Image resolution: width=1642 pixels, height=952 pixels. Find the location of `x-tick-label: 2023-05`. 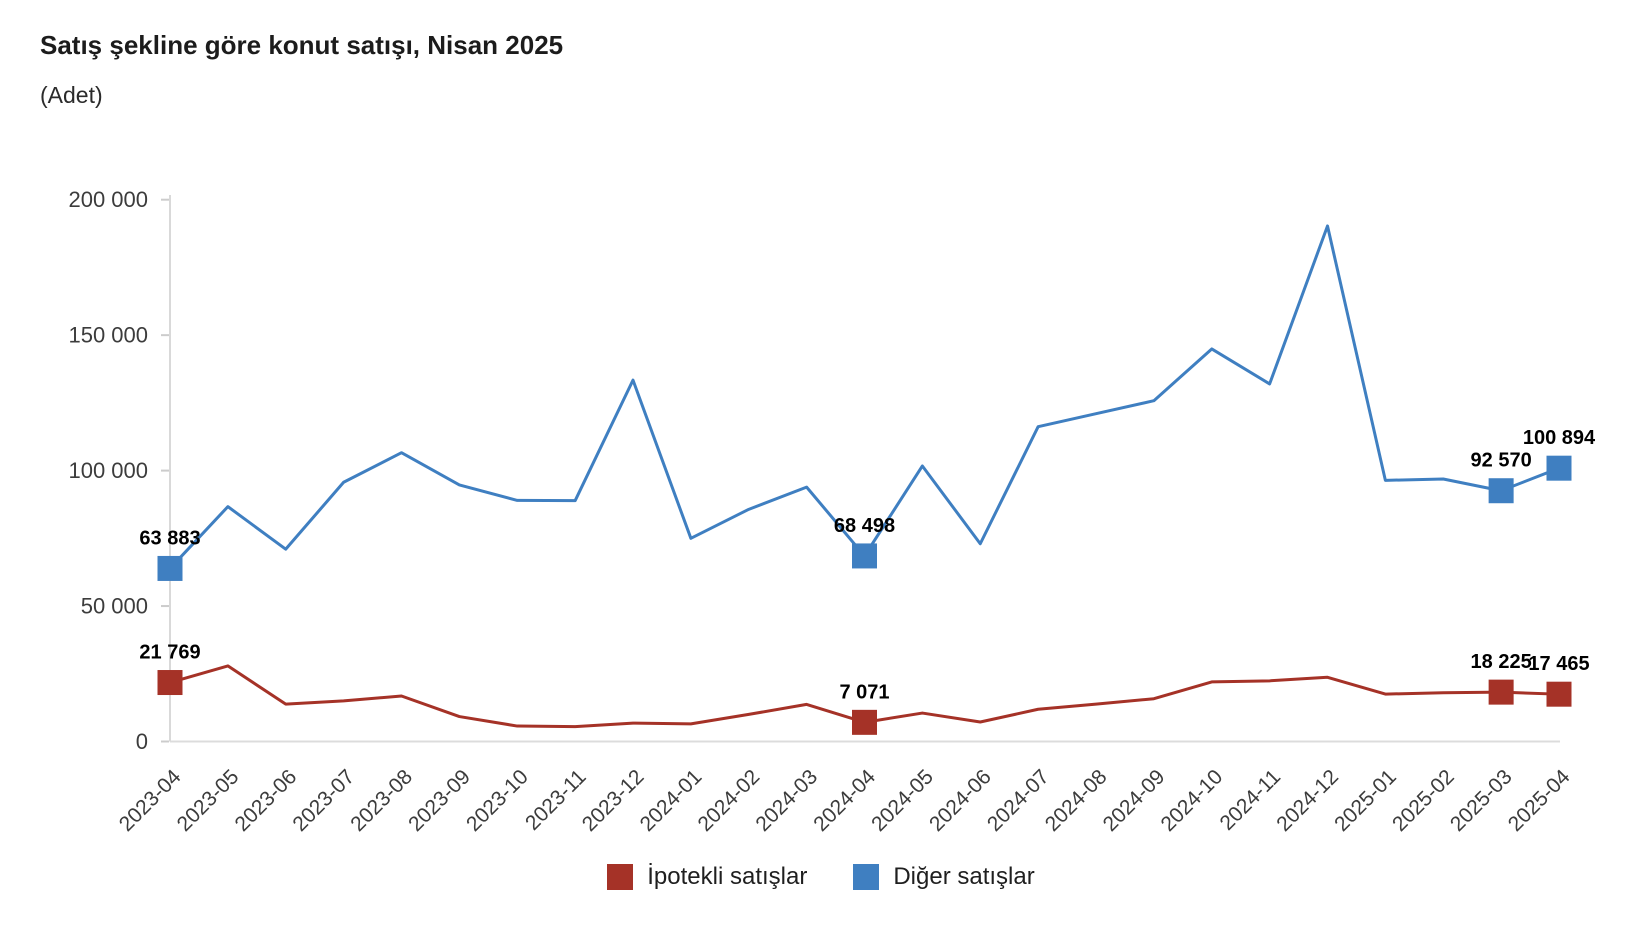

x-tick-label: 2023-05 is located at coordinates (208, 800).